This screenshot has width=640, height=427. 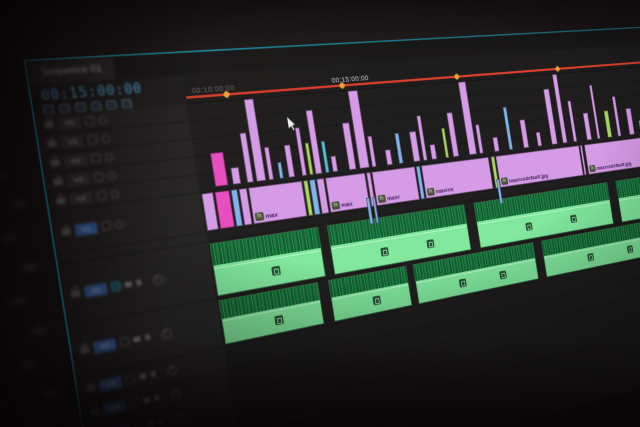 What do you see at coordinates (78, 179) in the screenshot?
I see `track-target-button: V3` at bounding box center [78, 179].